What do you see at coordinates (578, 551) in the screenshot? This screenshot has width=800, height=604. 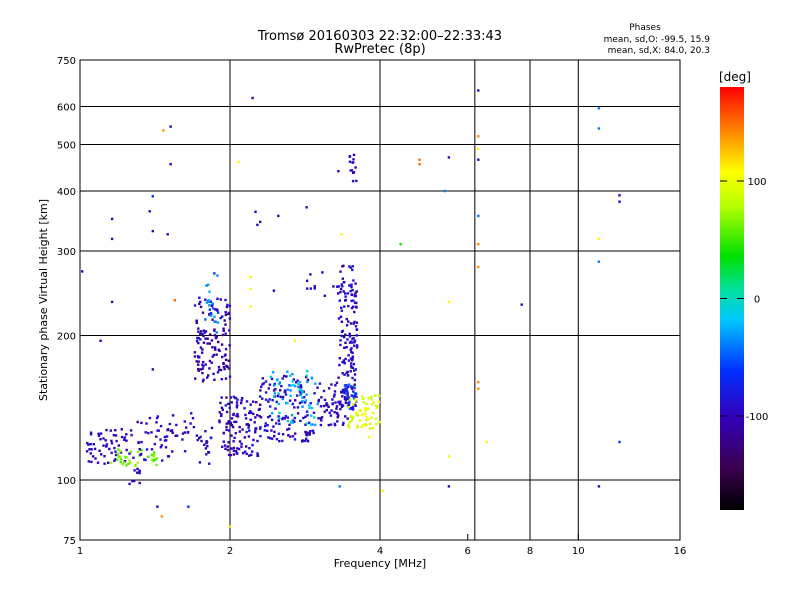 I see `x-tick-label: 10` at bounding box center [578, 551].